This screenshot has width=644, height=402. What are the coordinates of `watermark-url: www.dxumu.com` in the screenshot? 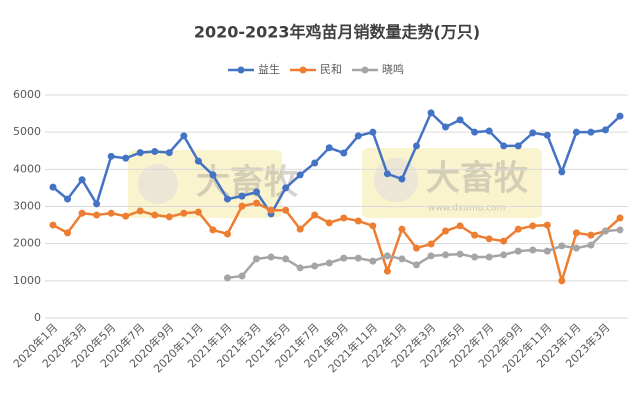 It's located at (466, 209).